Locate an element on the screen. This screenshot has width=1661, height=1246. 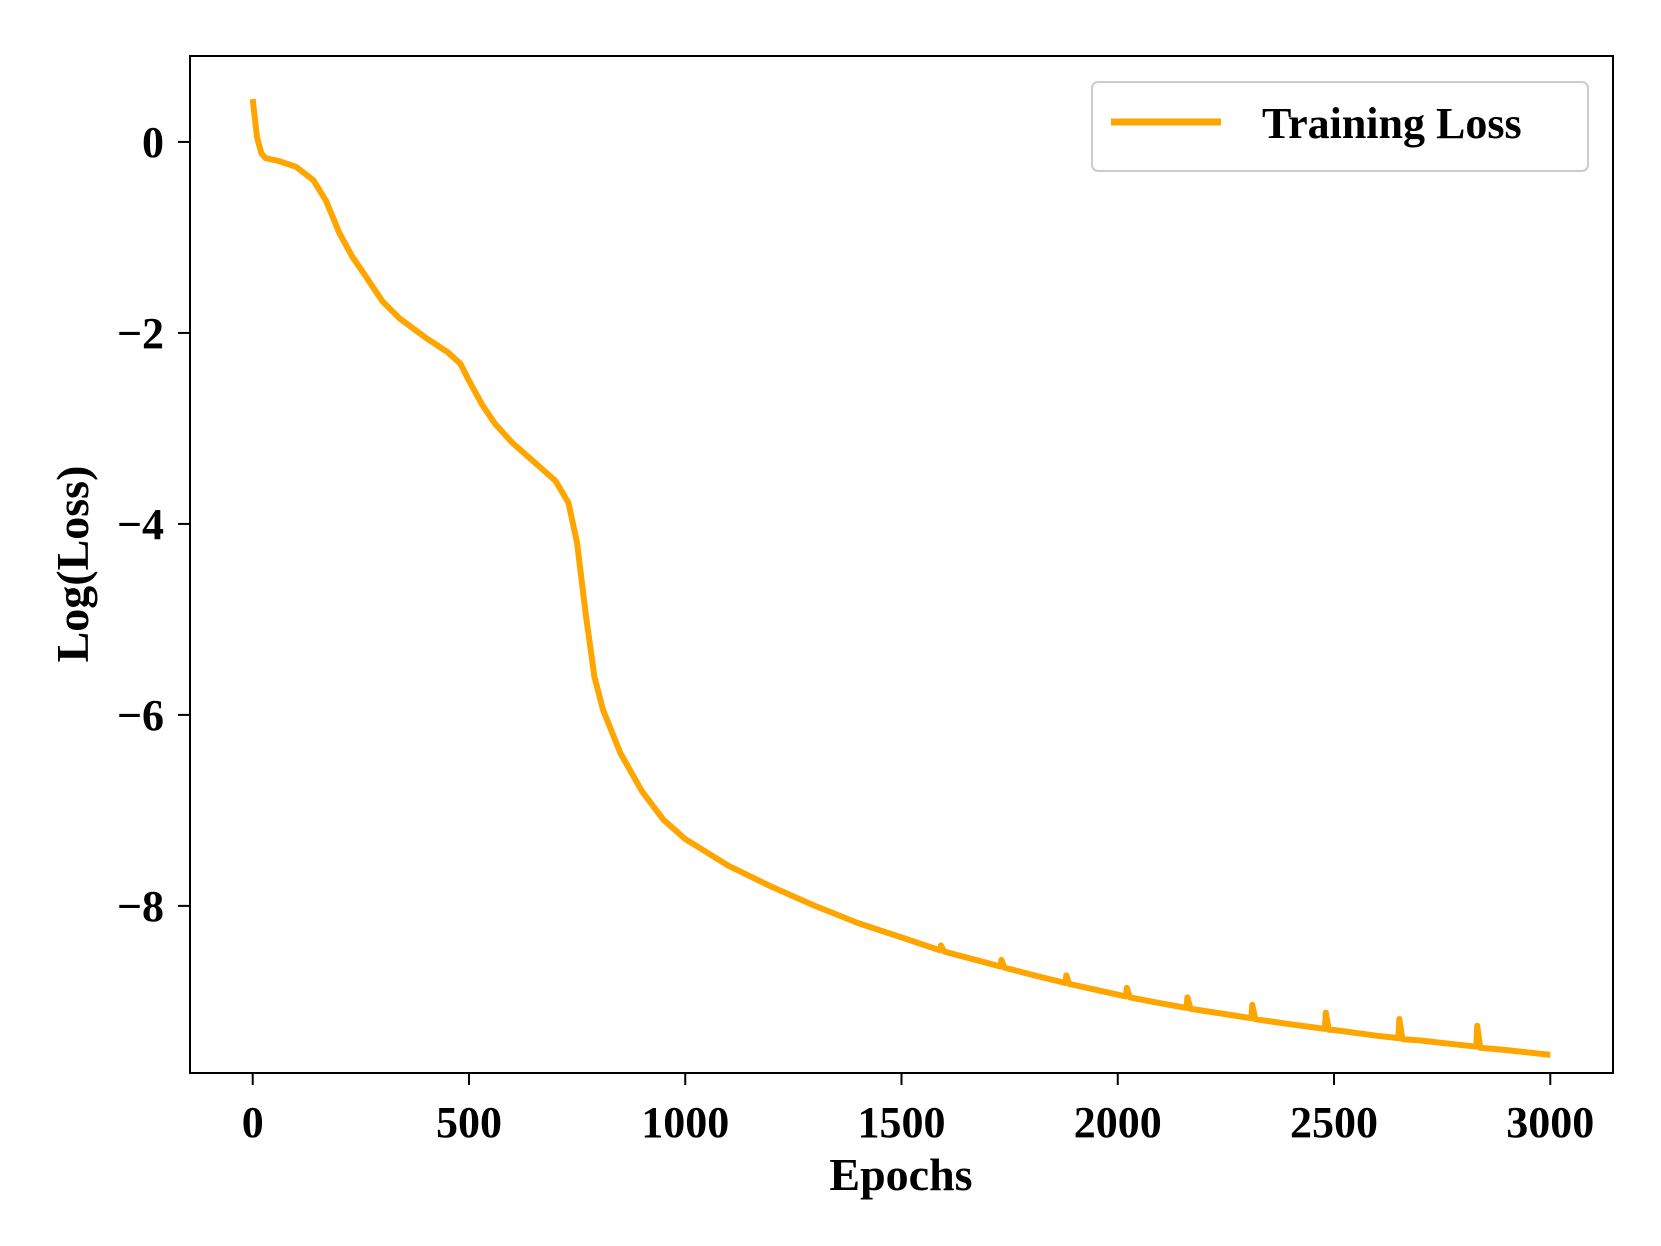
x-axis-ticks: 0 500 1000 1500 2000 2500 3000 is located at coordinates (918, 1110).